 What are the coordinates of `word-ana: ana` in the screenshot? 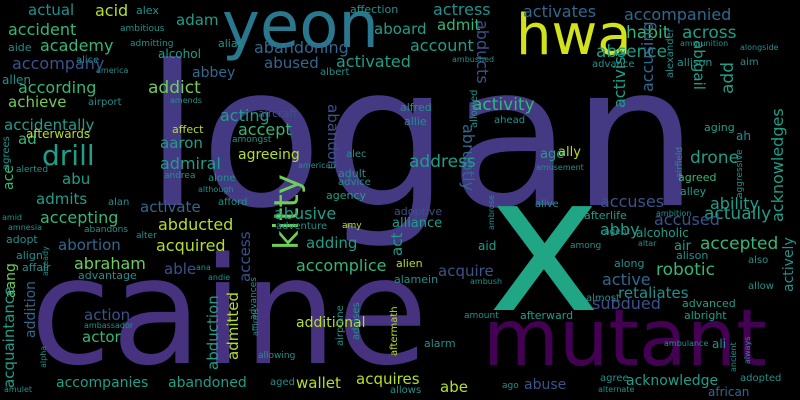 It's located at (203, 267).